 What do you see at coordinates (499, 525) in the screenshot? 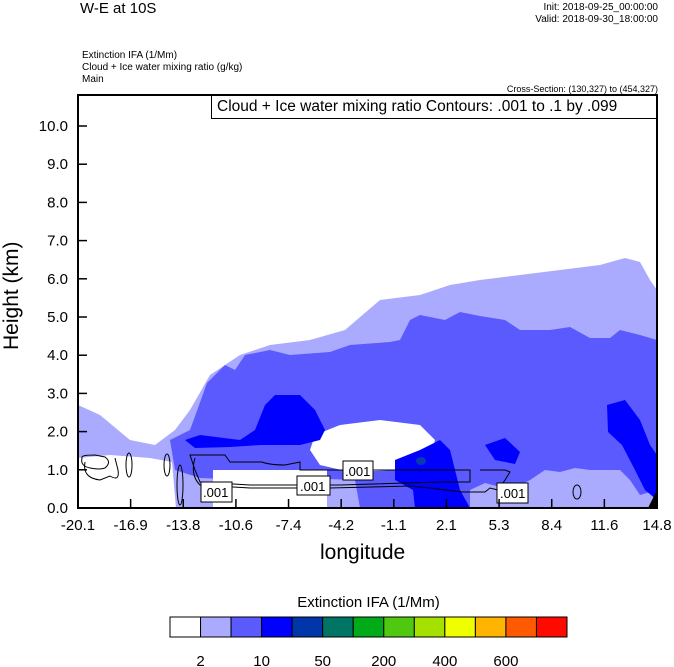
I see `x-tick-label: 5.3` at bounding box center [499, 525].